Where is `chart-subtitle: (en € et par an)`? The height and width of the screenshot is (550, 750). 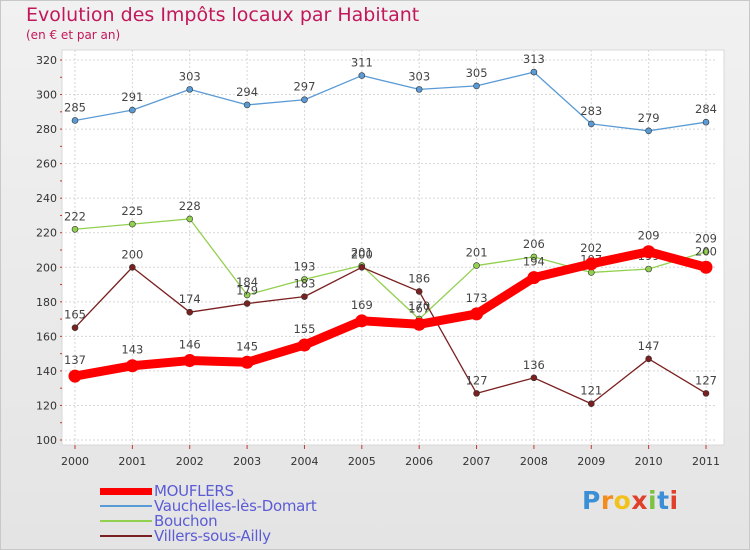 chart-subtitle: (en € et par an) is located at coordinates (73, 35).